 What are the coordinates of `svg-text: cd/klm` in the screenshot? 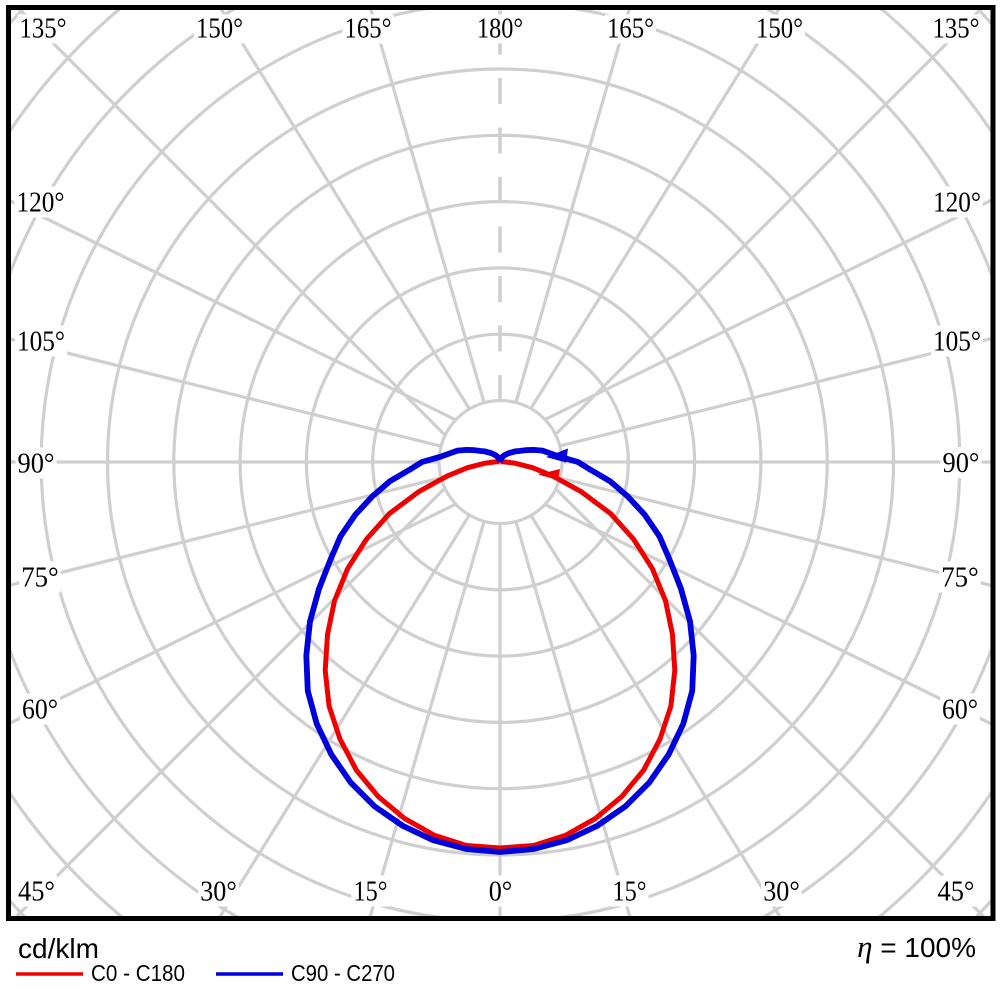 It's located at (58, 948).